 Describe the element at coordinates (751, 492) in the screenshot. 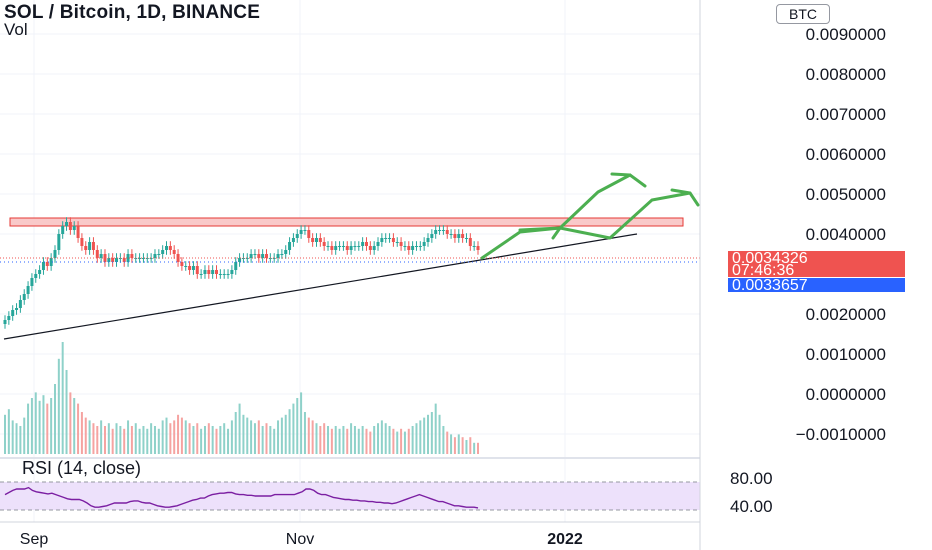

I see `rsi-axis: 80.00 40.00` at that location.